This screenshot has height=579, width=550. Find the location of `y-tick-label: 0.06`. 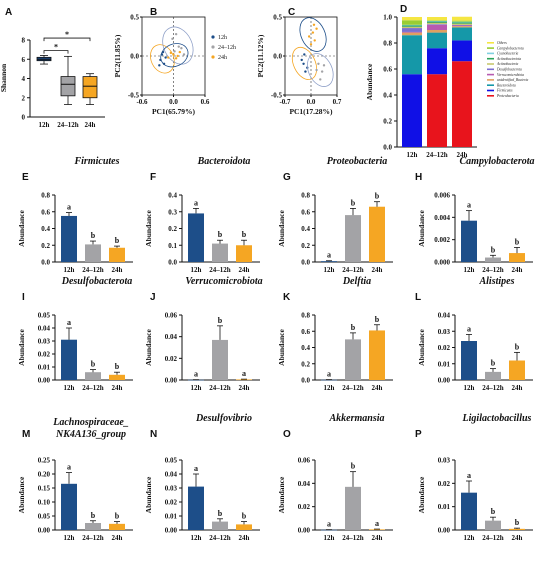

y-tick-label: 0.06 is located at coordinates (171, 316).